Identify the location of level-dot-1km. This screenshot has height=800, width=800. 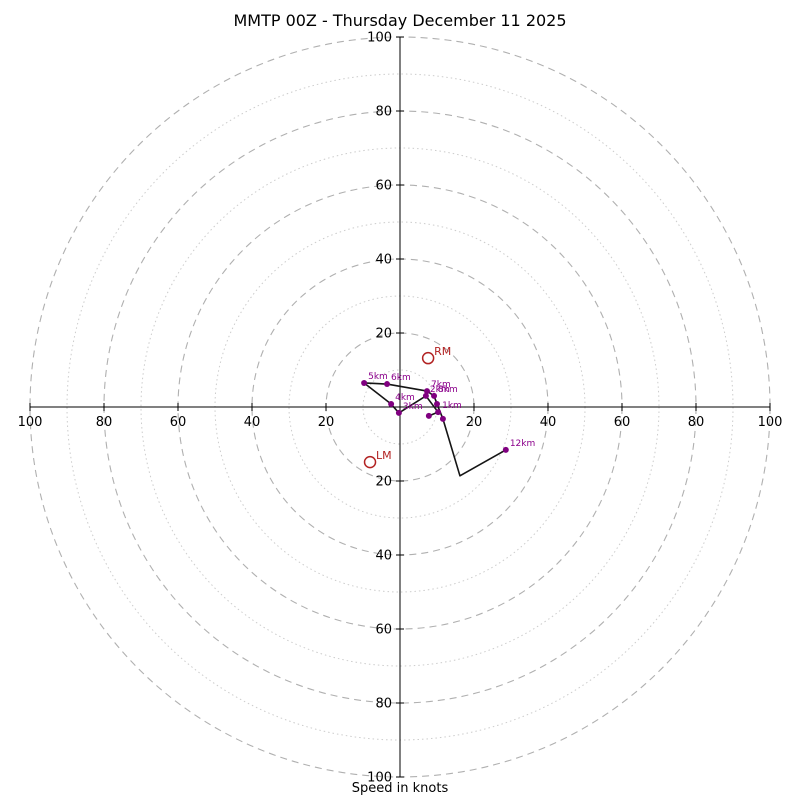
(438, 412).